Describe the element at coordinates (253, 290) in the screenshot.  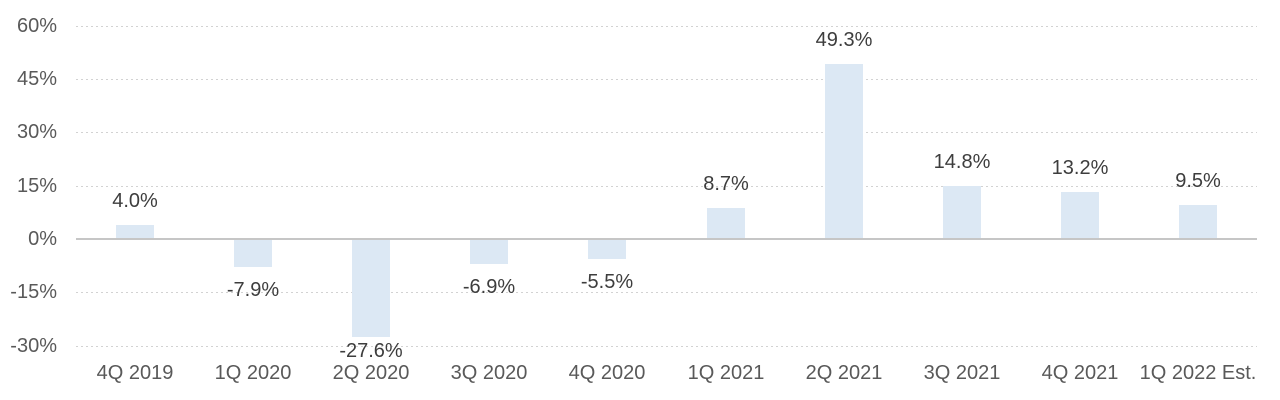
I see `data-label: -7.9%` at that location.